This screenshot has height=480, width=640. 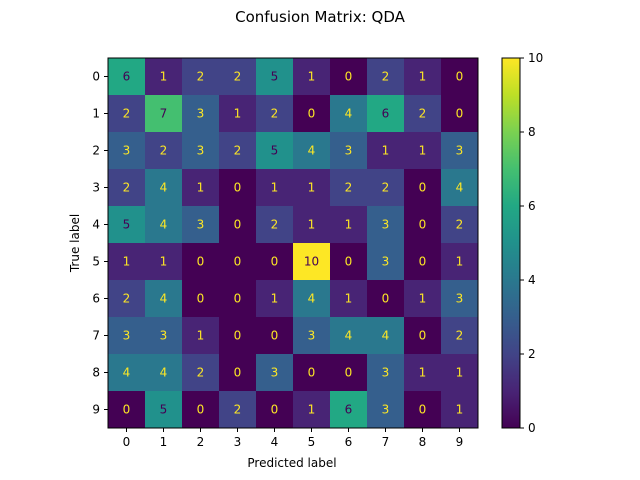 I want to click on y-tick-label: 0, so click(x=96, y=77).